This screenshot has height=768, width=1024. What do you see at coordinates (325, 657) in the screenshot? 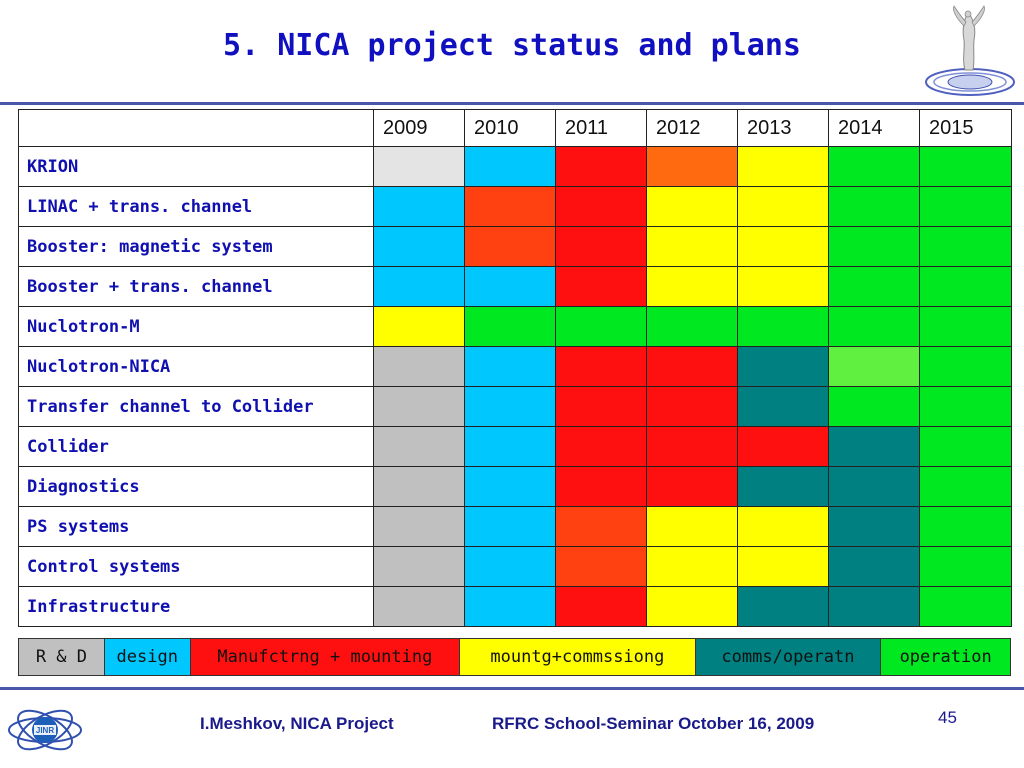
I see `legend-item: Manufctrng + mounting` at bounding box center [325, 657].